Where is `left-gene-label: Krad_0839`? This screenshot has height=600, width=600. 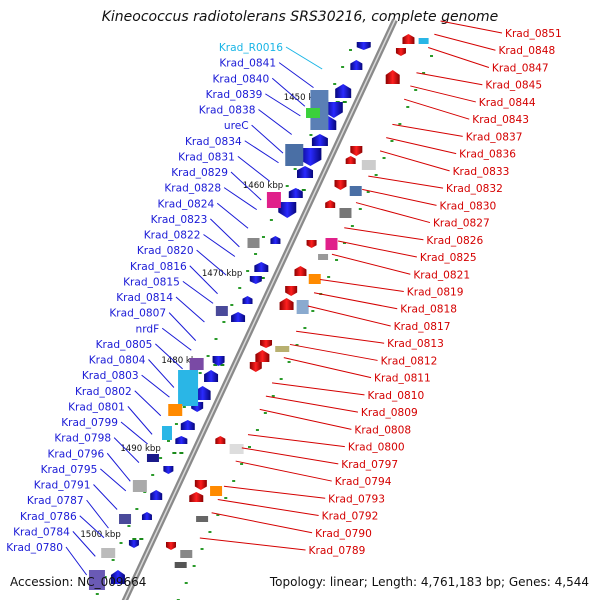
left-gene-label: Krad_0839 is located at coordinates (234, 95).